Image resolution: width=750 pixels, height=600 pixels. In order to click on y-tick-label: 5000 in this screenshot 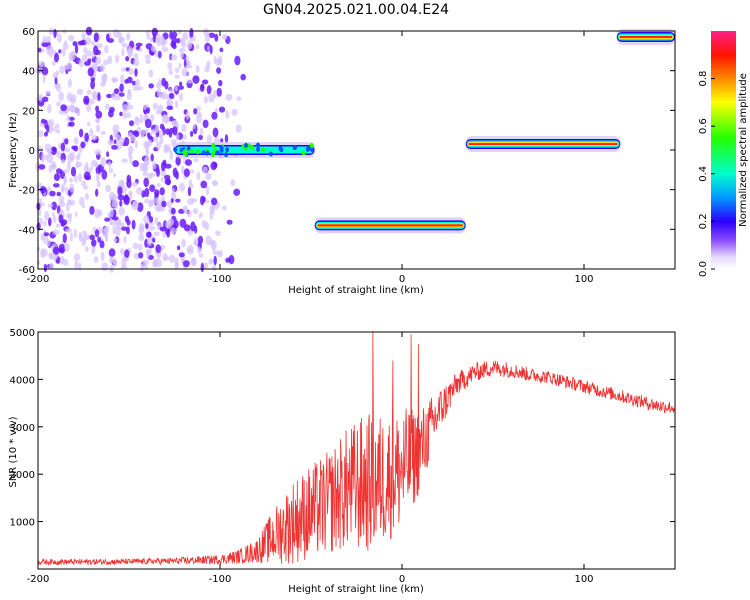, I will do `click(22, 333)`.